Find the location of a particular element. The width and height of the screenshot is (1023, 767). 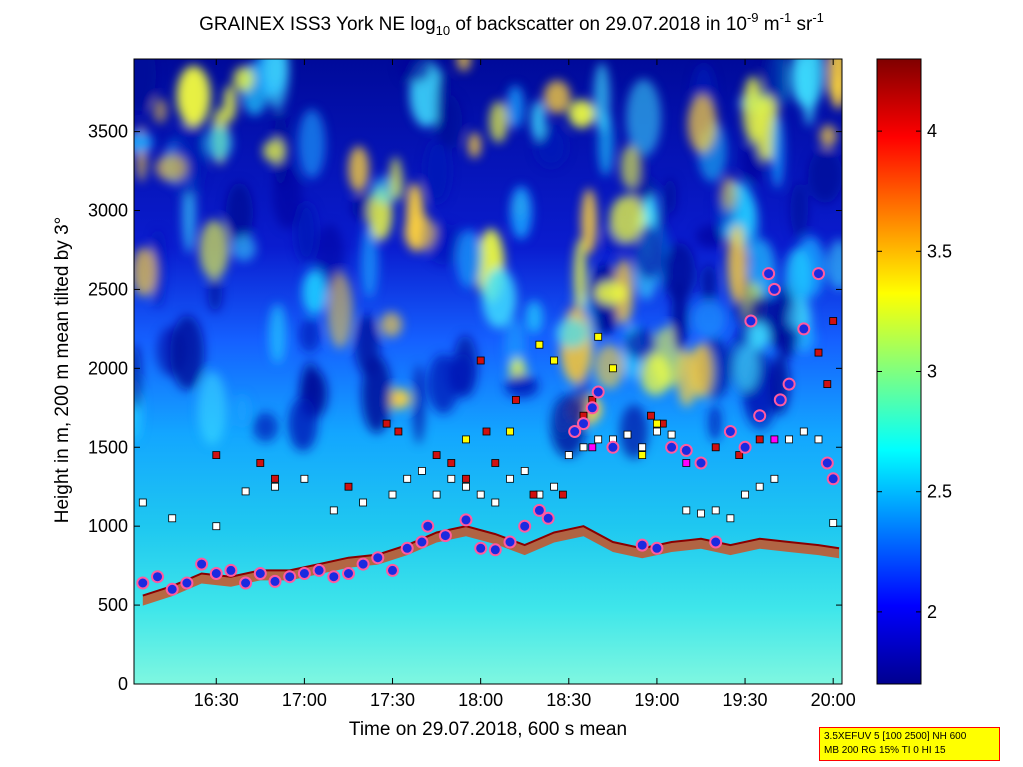

colorbar-tick-label: 2.5 is located at coordinates (939, 492).